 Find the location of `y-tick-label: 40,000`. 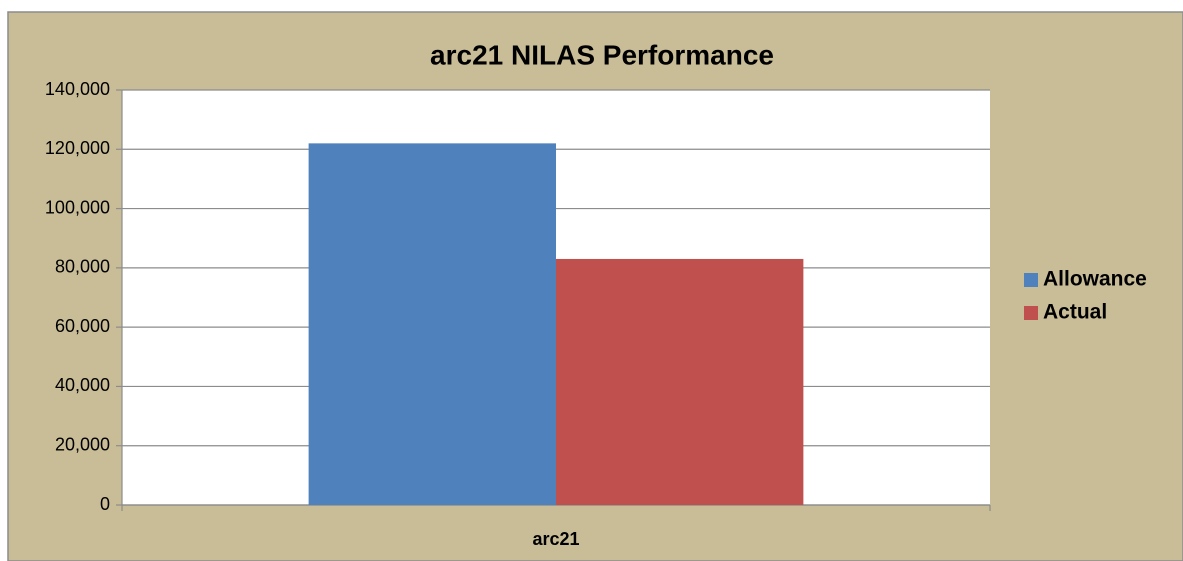

y-tick-label: 40,000 is located at coordinates (82, 385).